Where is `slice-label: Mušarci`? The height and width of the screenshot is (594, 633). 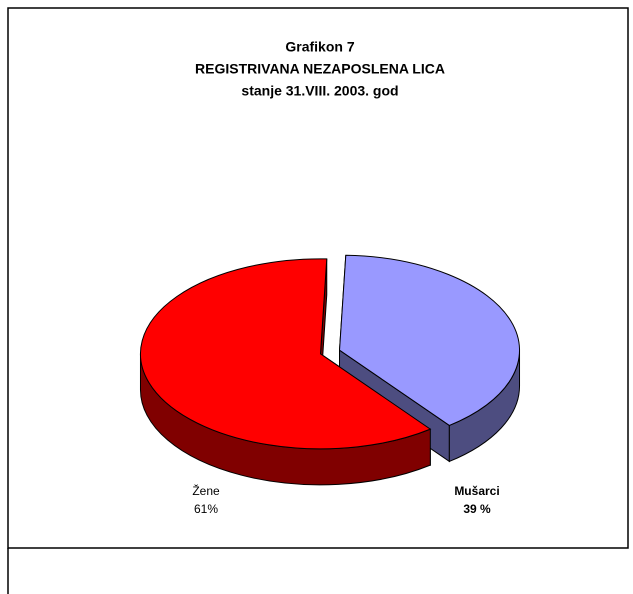 slice-label: Mušarci is located at coordinates (476, 491).